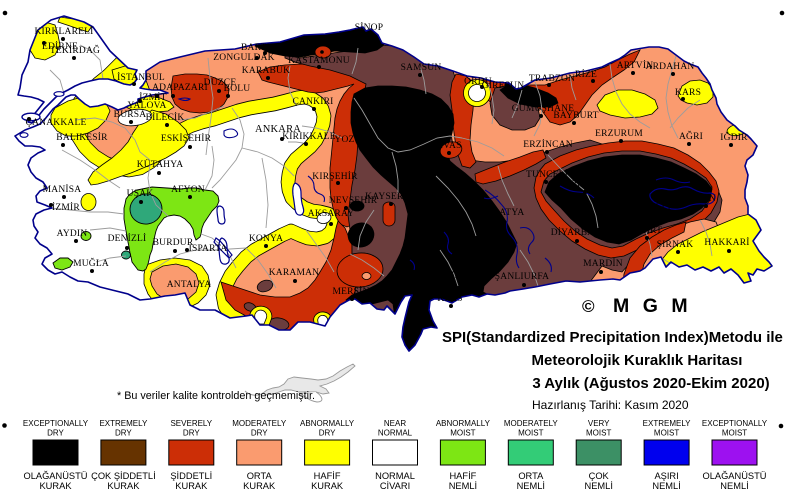 The image size is (790, 496). I want to click on svg-text: ZONGULDAK, so click(243, 58).